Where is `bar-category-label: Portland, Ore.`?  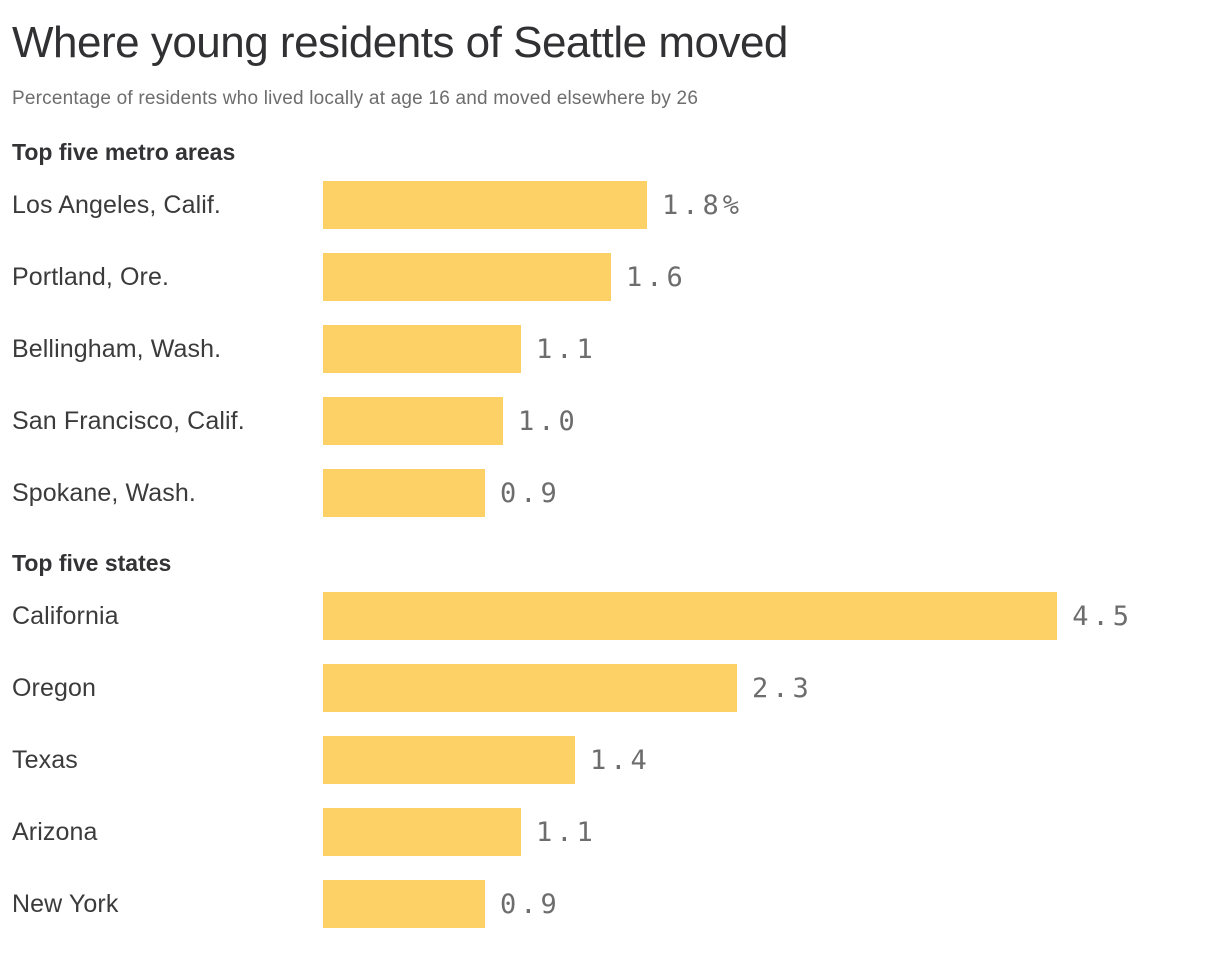 bar-category-label: Portland, Ore. is located at coordinates (91, 276).